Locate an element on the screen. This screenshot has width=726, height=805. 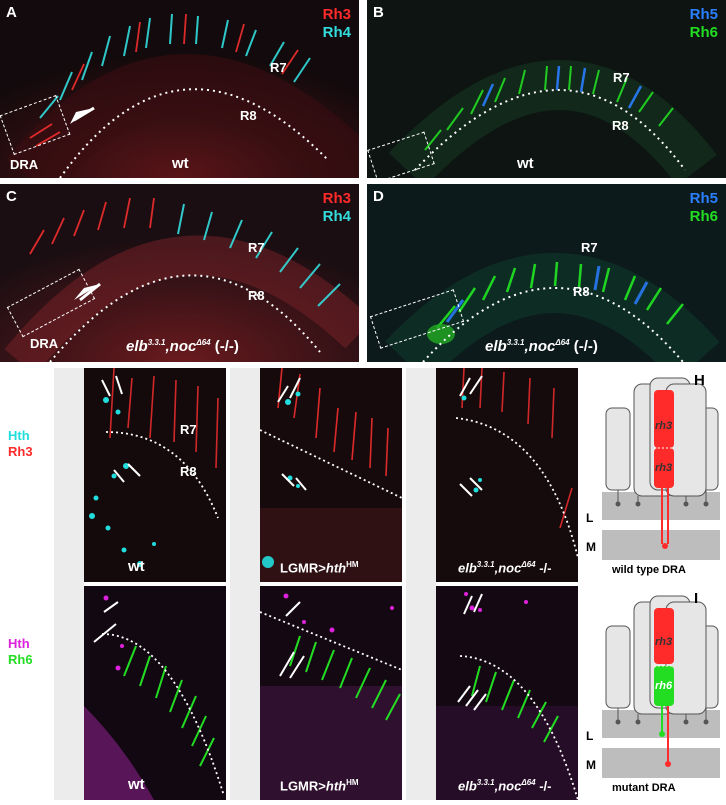
gene-label-bottom: rh6 is located at coordinates (664, 686).